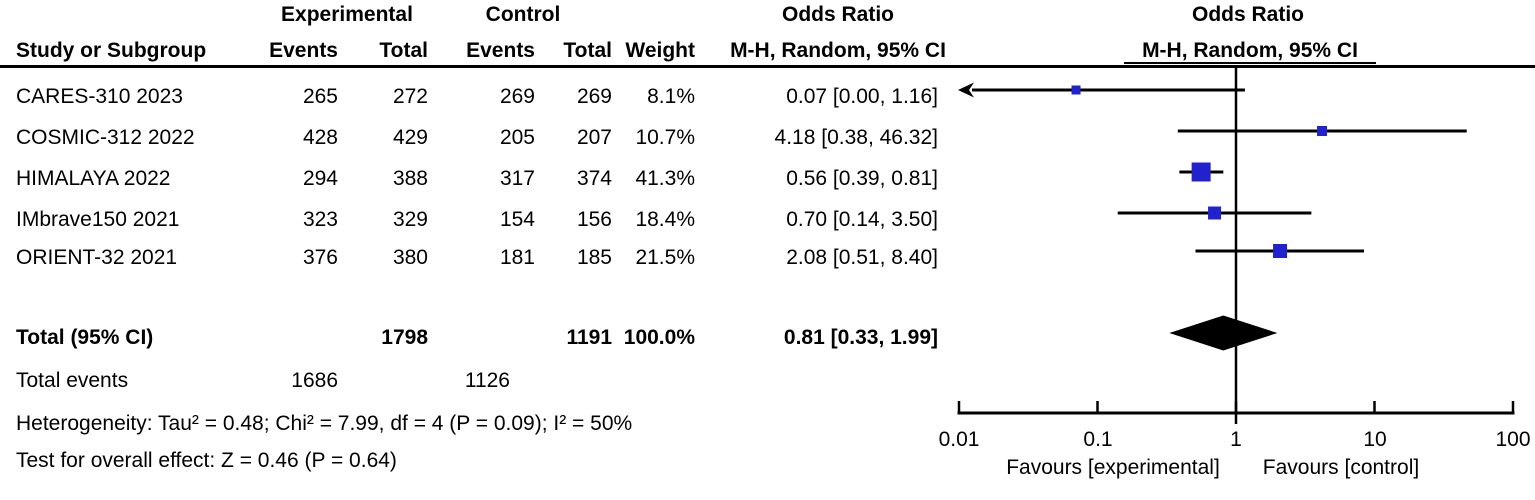 The width and height of the screenshot is (1535, 500). I want to click on axis-tick-label: 0.01, so click(959, 439).